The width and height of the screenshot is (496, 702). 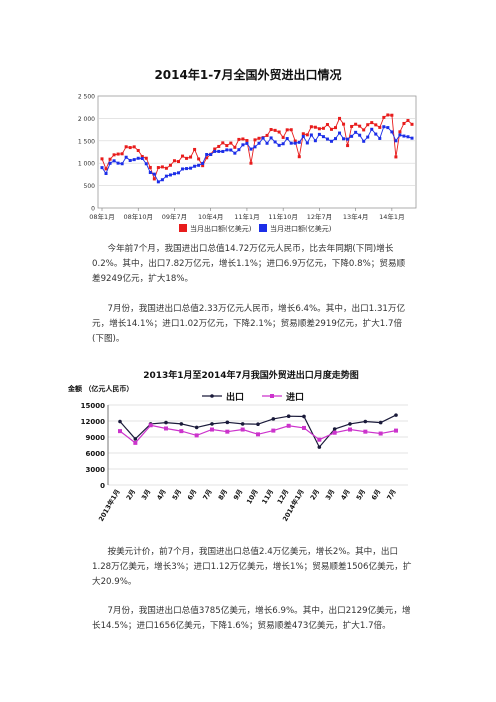 What do you see at coordinates (255, 228) in the screenshot?
I see `chart1-legend: 当月出口额(亿美元) 当月进口额(亿美元)` at bounding box center [255, 228].